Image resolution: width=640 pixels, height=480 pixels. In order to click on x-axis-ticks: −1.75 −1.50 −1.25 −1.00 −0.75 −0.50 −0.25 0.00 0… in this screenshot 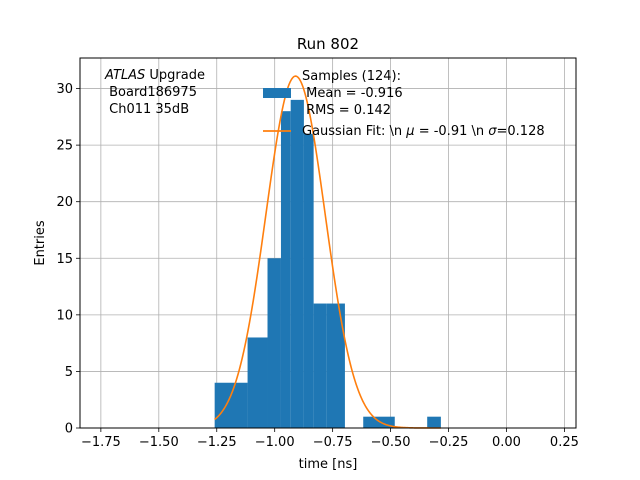, I will do `click(330, 439)`.